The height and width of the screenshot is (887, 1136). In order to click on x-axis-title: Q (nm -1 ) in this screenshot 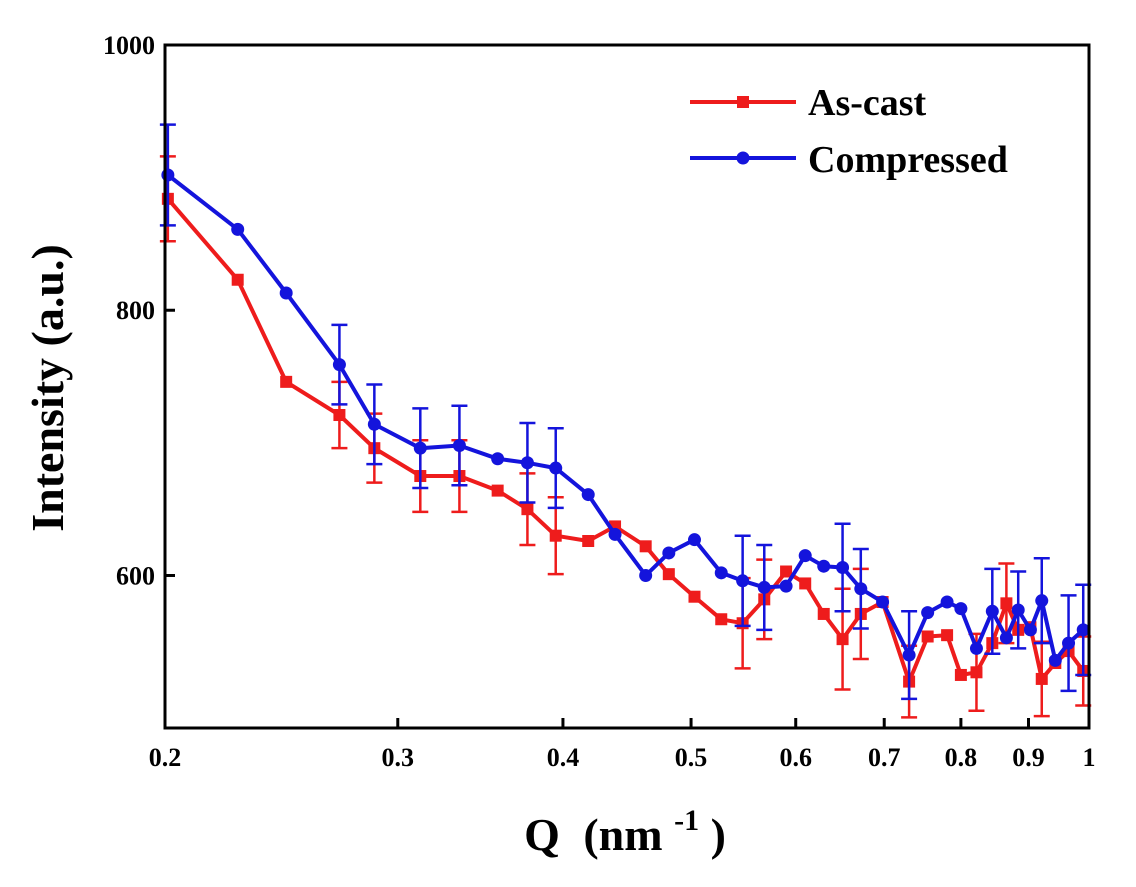, I will do `click(625, 824)`.